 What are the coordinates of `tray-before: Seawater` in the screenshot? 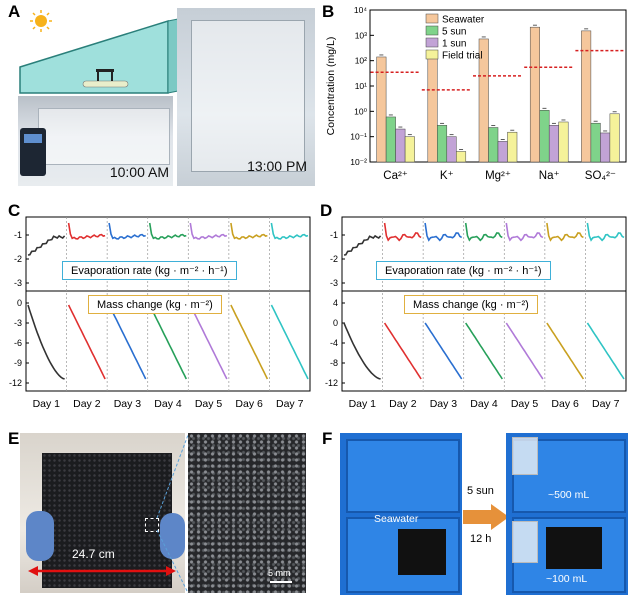 It's located at (401, 514).